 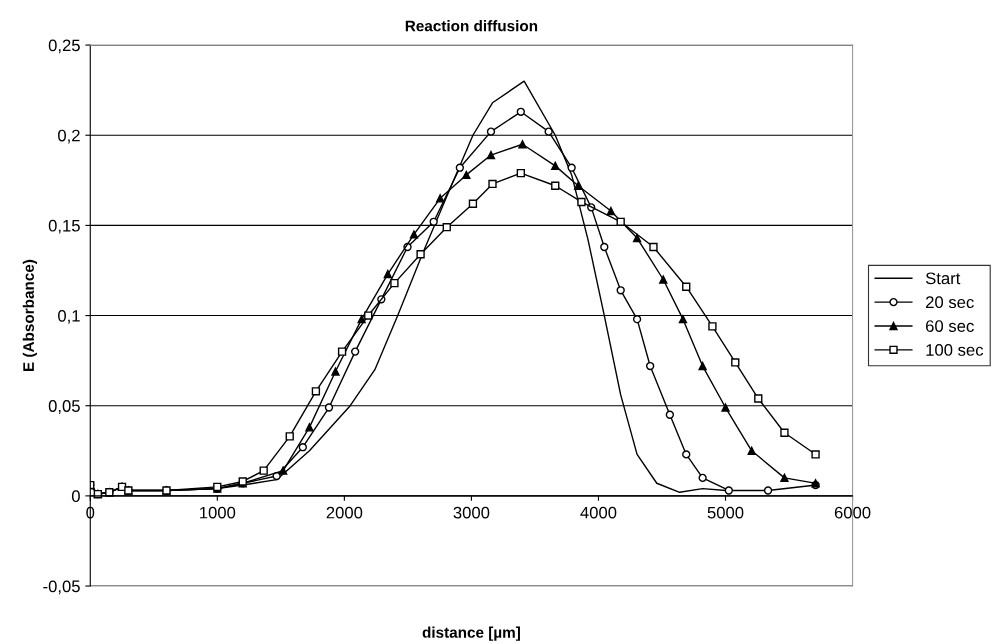 I want to click on x-tick-label: 1000, so click(x=218, y=512).